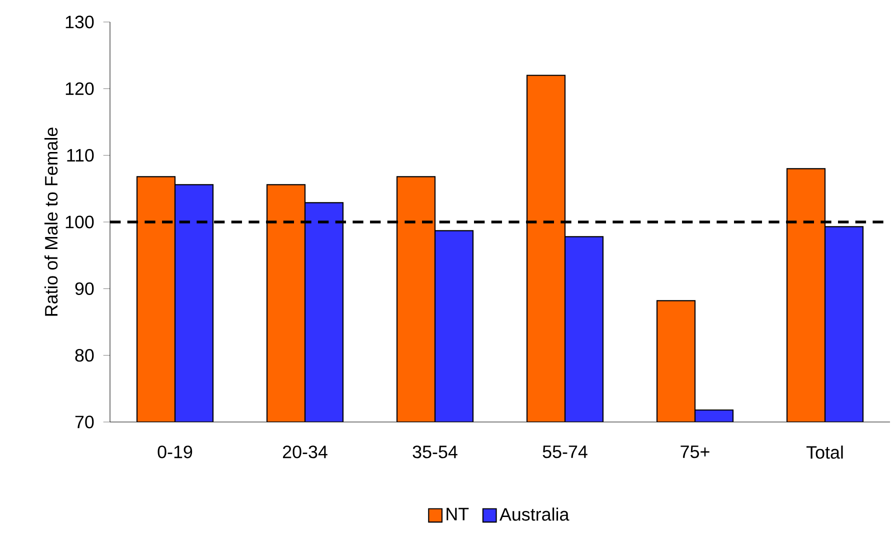 Image resolution: width=893 pixels, height=540 pixels. I want to click on legend-label: NT, so click(457, 514).